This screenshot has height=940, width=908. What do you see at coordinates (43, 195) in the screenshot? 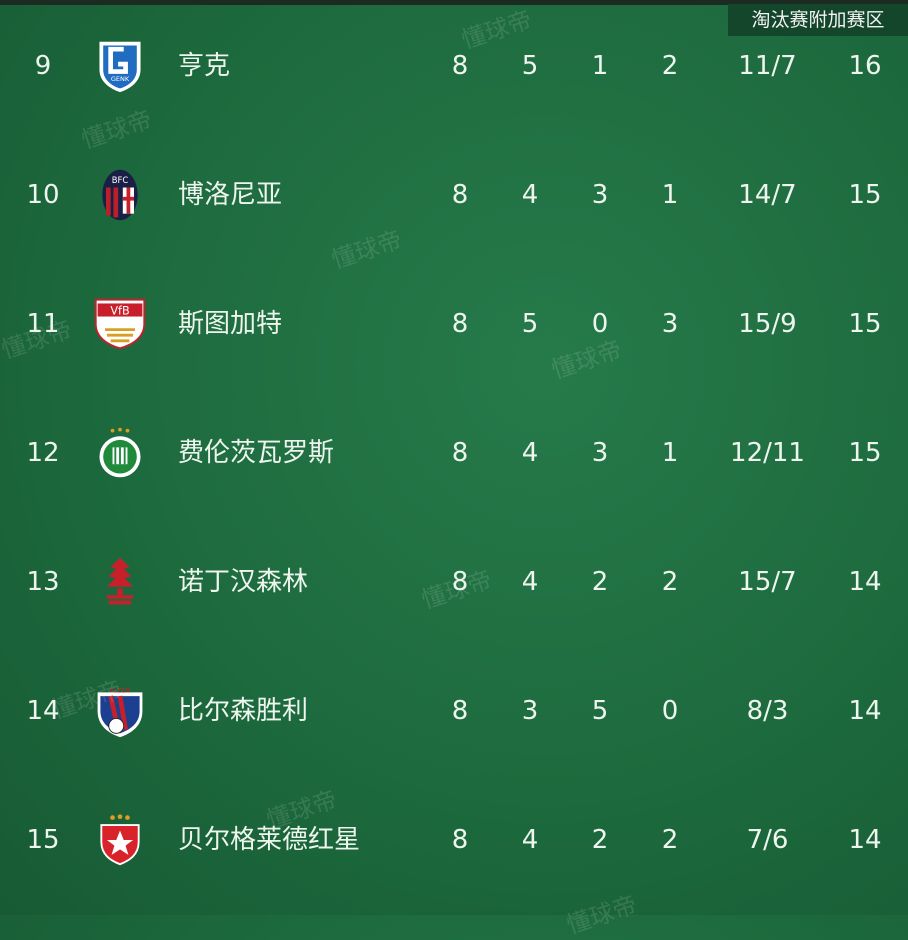
I see `rank-cell: 10` at bounding box center [43, 195].